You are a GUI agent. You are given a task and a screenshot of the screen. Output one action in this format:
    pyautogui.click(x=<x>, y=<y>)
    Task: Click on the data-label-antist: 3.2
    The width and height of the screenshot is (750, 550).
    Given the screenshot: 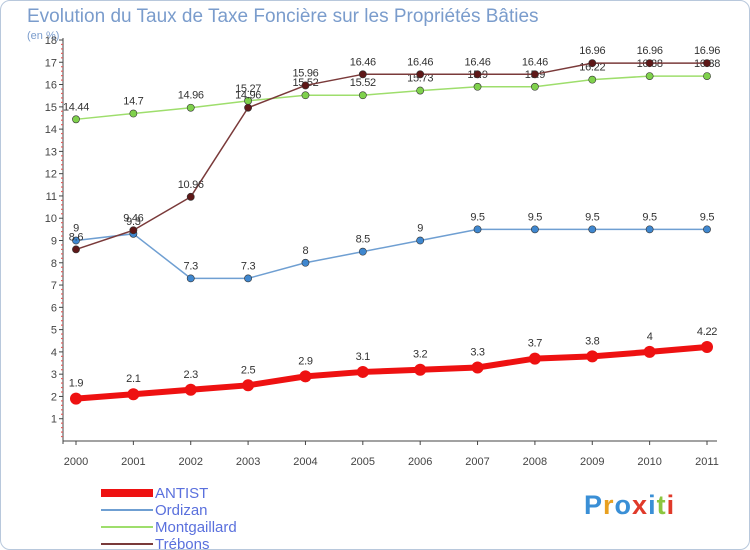 What is the action you would take?
    pyautogui.click(x=420, y=355)
    